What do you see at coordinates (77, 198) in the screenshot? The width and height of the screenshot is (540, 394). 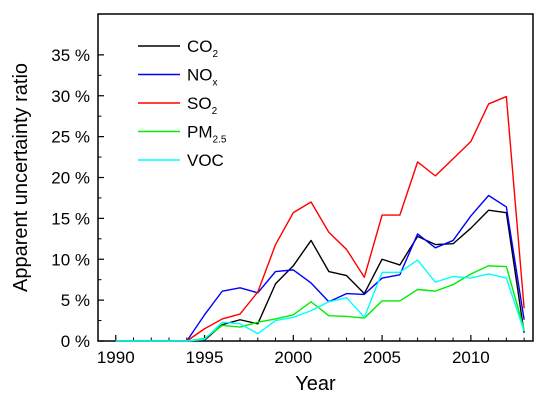 I see `y-axis-ticks: 0 % 5 % 10 % 15 % 20 % 25 % 30 % 35 %` at bounding box center [77, 198].